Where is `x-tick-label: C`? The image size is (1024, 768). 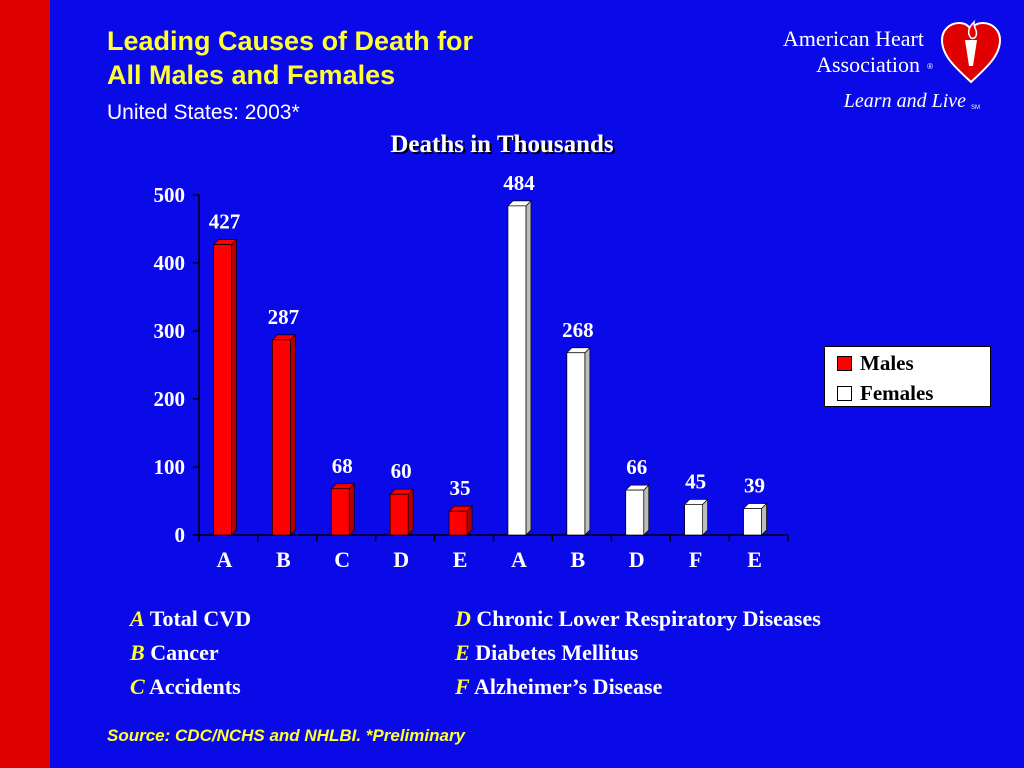 x-tick-label: C is located at coordinates (342, 559).